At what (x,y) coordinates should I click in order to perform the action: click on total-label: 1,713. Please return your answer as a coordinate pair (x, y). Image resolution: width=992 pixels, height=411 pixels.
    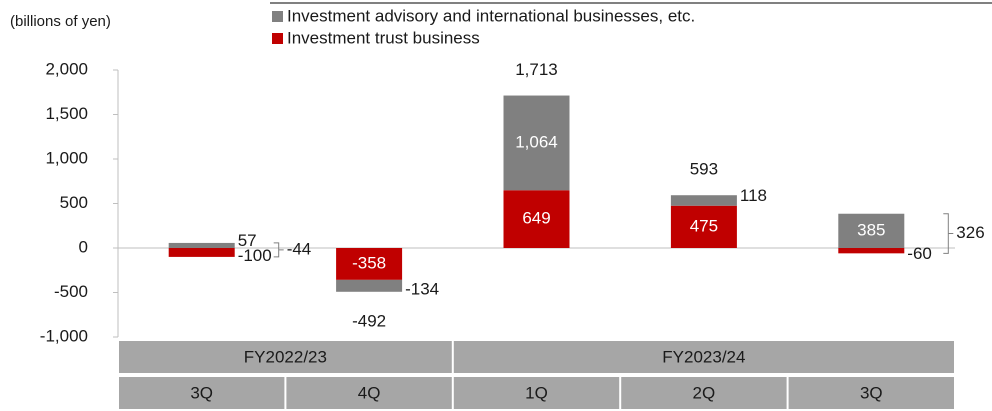
    Looking at the image, I should click on (536, 69).